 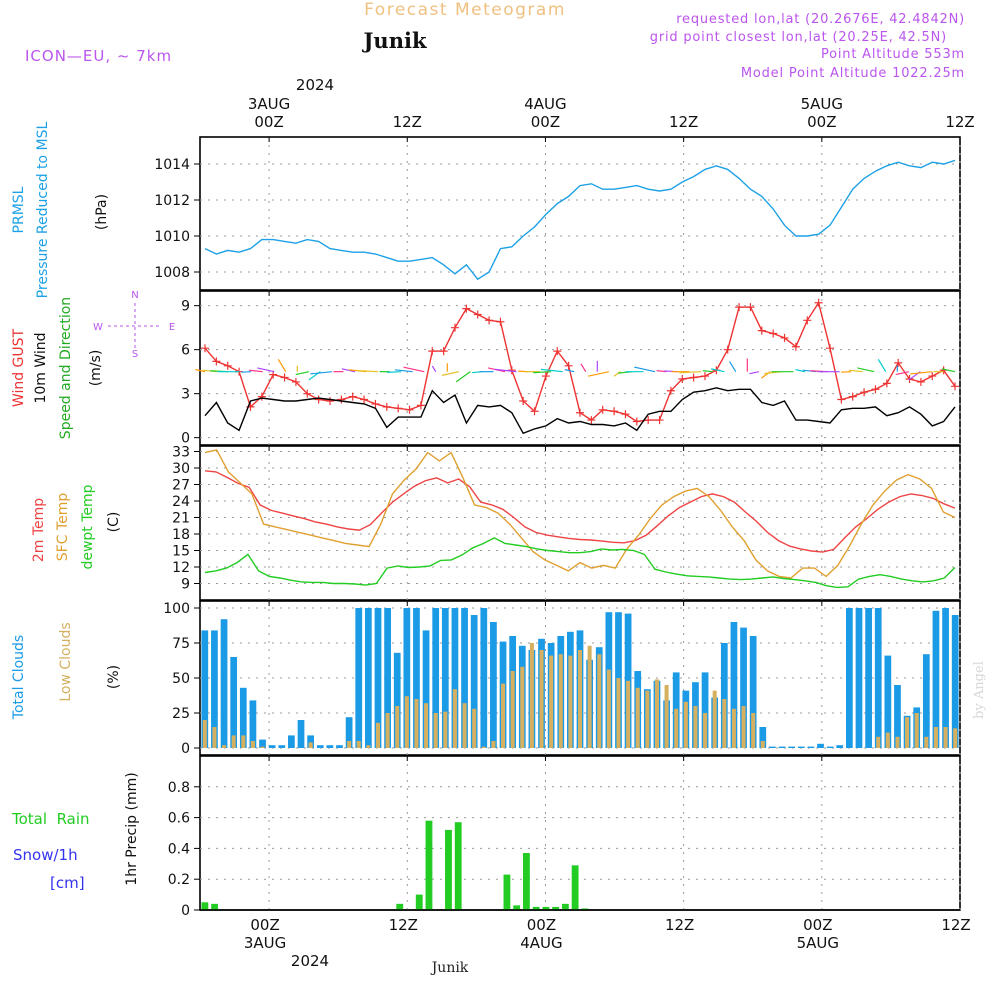 I want to click on bottom-date-label: 3AUG, so click(x=265, y=943).